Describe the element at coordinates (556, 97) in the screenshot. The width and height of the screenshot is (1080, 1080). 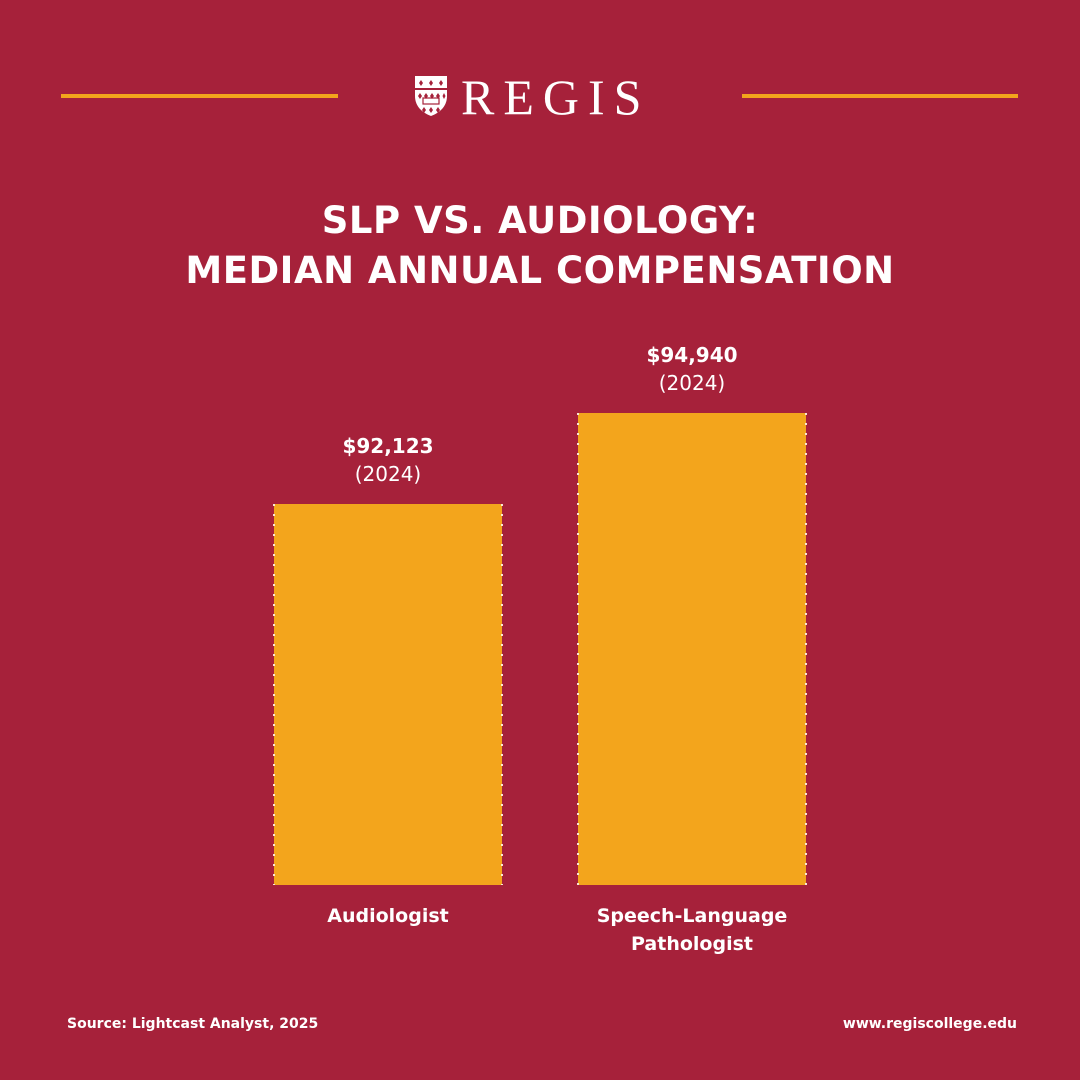
I see `brand-wordmark: REGIS` at that location.